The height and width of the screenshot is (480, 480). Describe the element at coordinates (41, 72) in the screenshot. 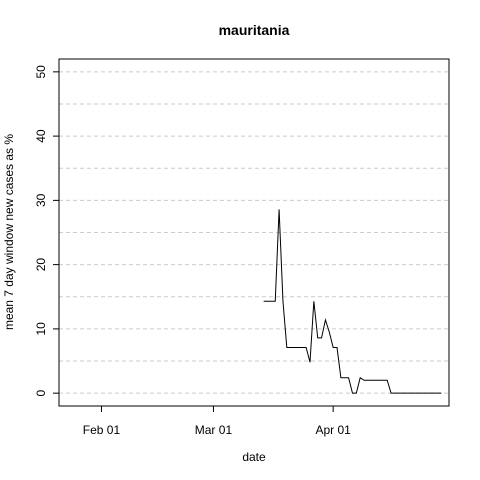

I see `y-tick-label: 50` at that location.